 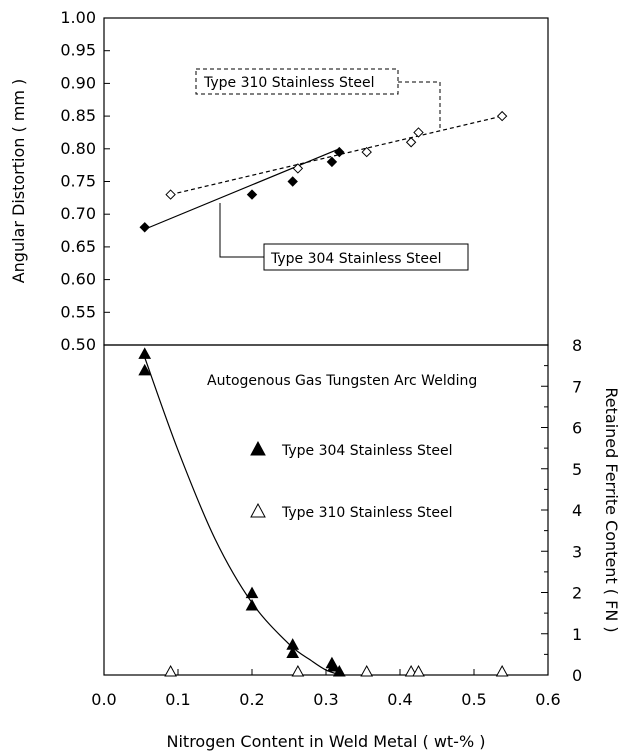 I want to click on annotation-304-leader, so click(x=241, y=230).